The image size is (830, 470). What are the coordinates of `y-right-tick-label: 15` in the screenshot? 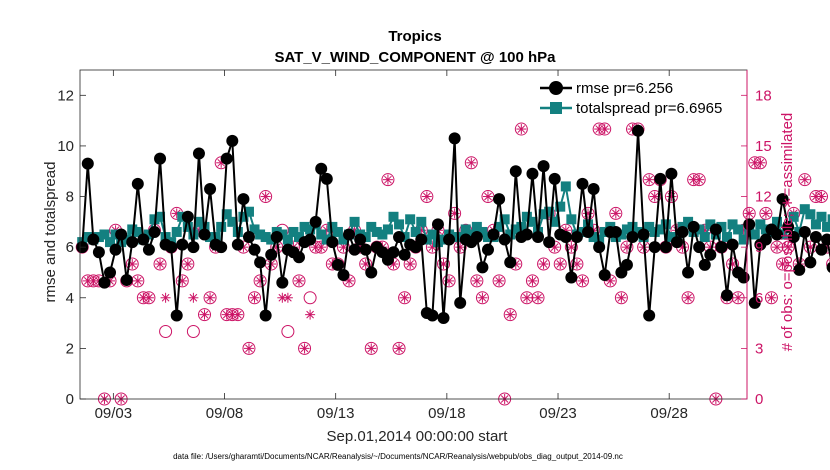 It's located at (763, 146).